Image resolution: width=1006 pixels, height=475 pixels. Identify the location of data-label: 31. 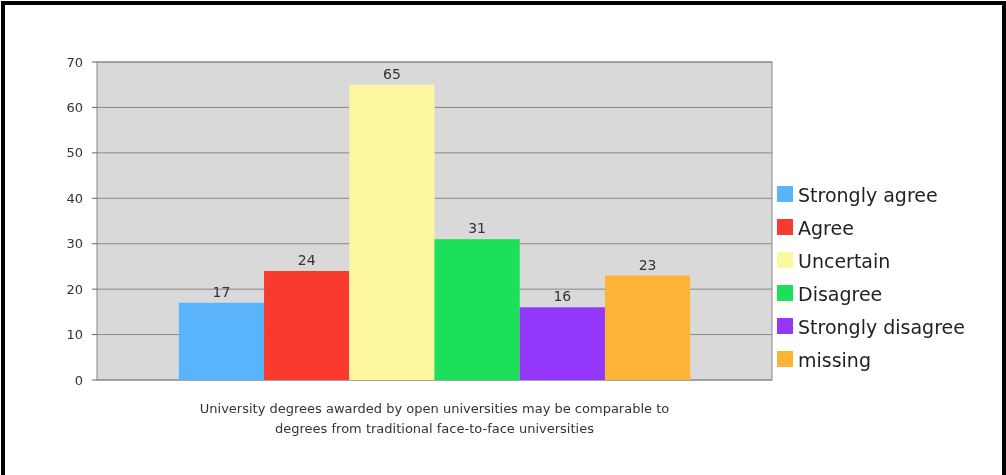
(477, 228).